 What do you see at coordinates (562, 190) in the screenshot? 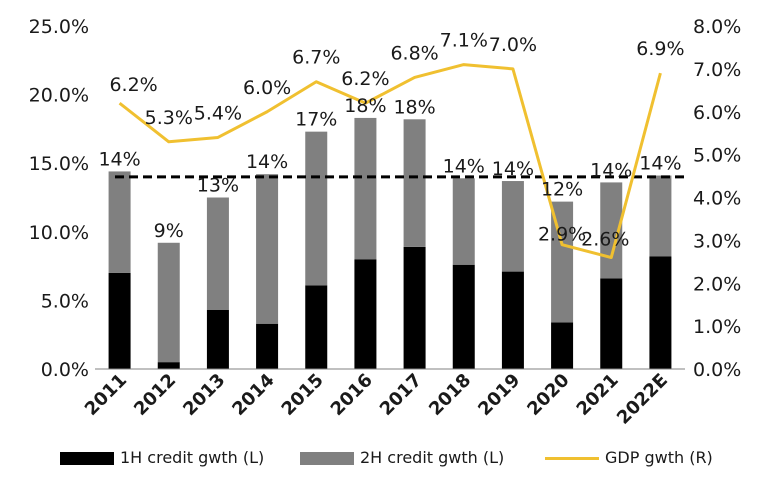
I see `bar-total-label: 12%` at bounding box center [562, 190].